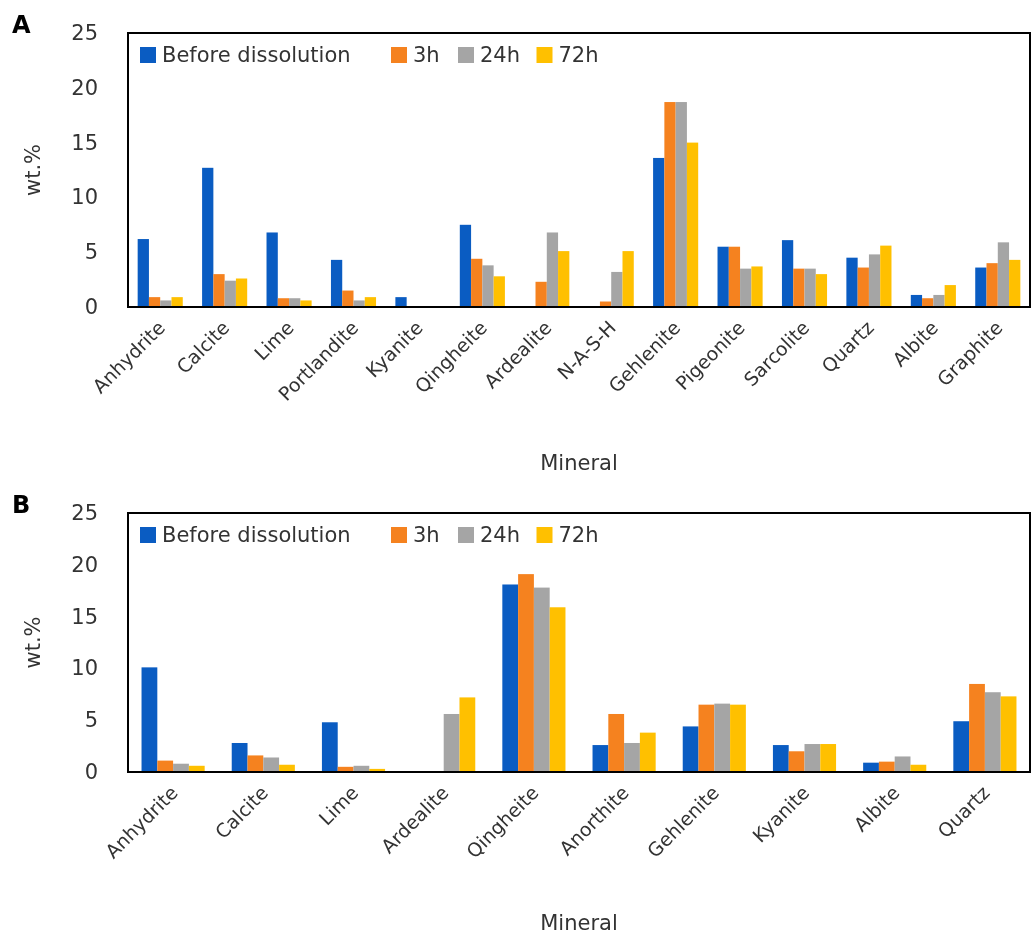  What do you see at coordinates (21, 505) in the screenshot?
I see `chart-title: B` at bounding box center [21, 505].